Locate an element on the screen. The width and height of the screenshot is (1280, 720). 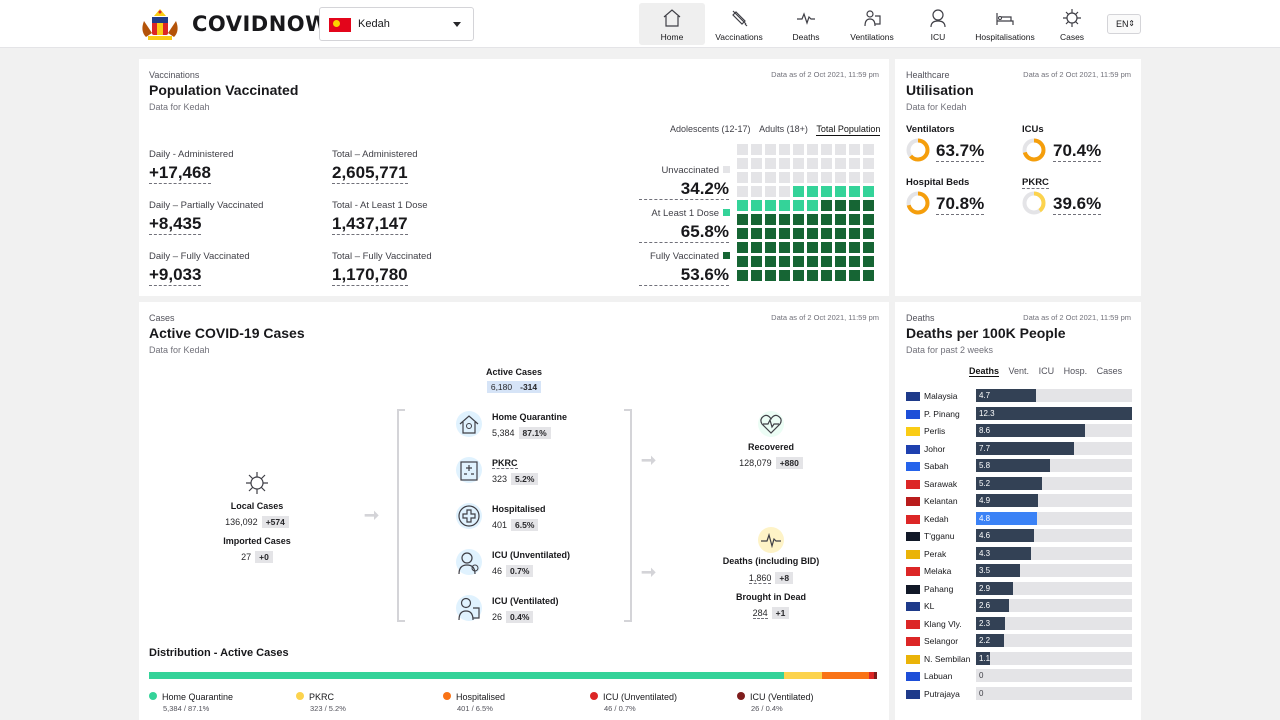
waffle-value: 34.2% is located at coordinates (684, 189).